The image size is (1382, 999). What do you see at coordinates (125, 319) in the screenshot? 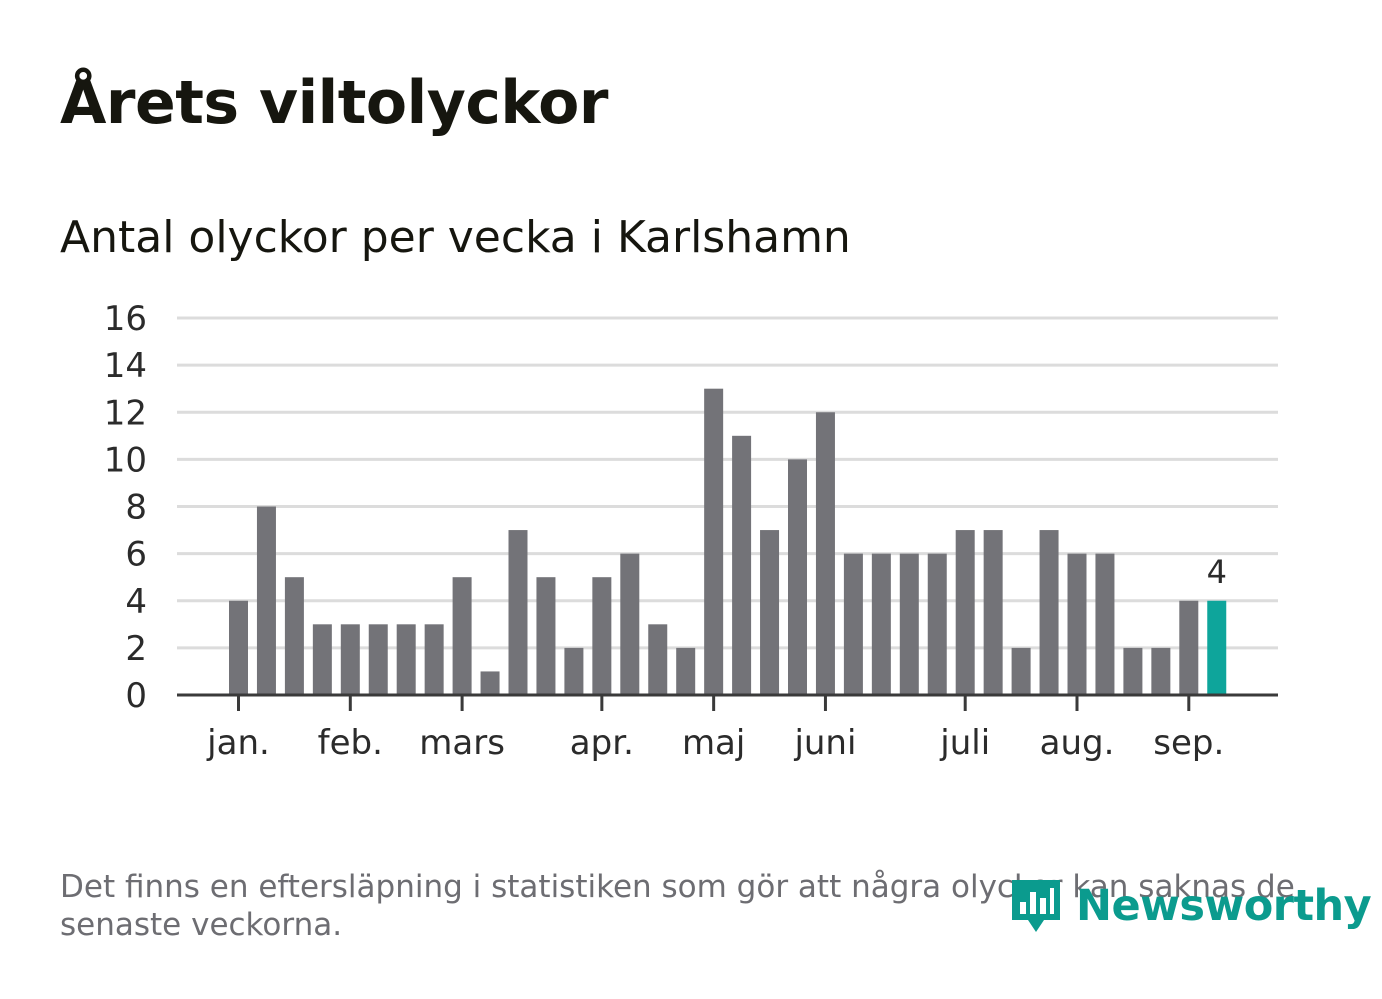
I see `y-tick-label: 16` at bounding box center [125, 319].